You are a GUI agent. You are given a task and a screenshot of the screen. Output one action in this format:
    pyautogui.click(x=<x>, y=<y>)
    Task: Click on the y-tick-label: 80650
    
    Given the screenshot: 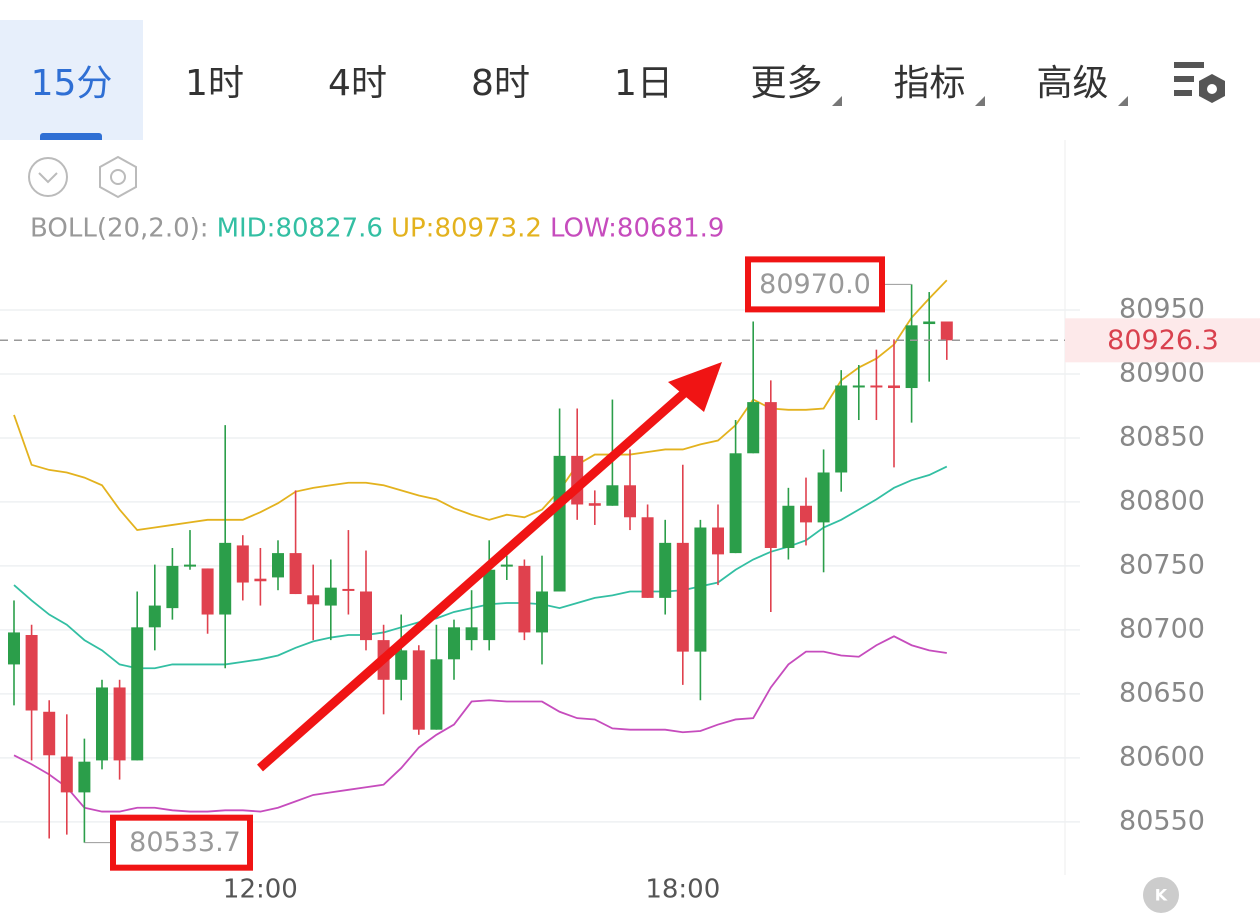 What is the action you would take?
    pyautogui.click(x=1162, y=692)
    